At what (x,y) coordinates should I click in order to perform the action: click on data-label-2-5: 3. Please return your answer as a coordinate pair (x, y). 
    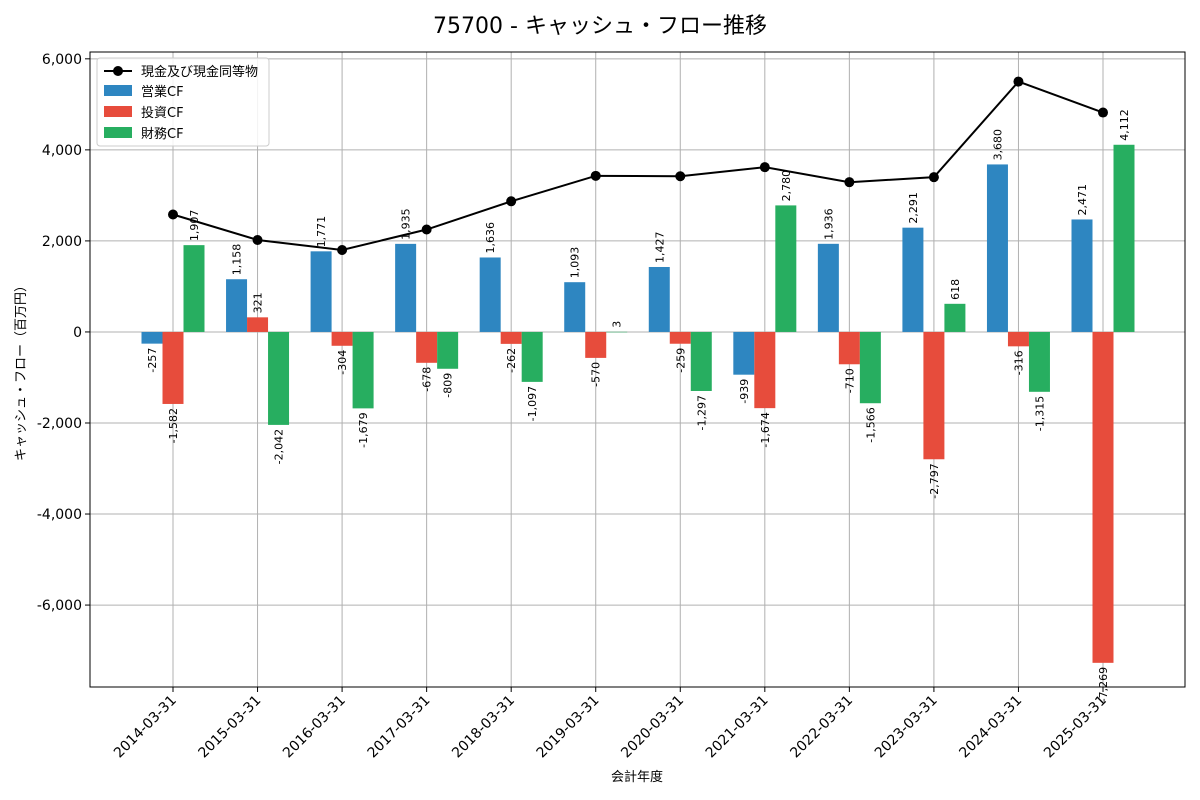
    Looking at the image, I should click on (617, 324).